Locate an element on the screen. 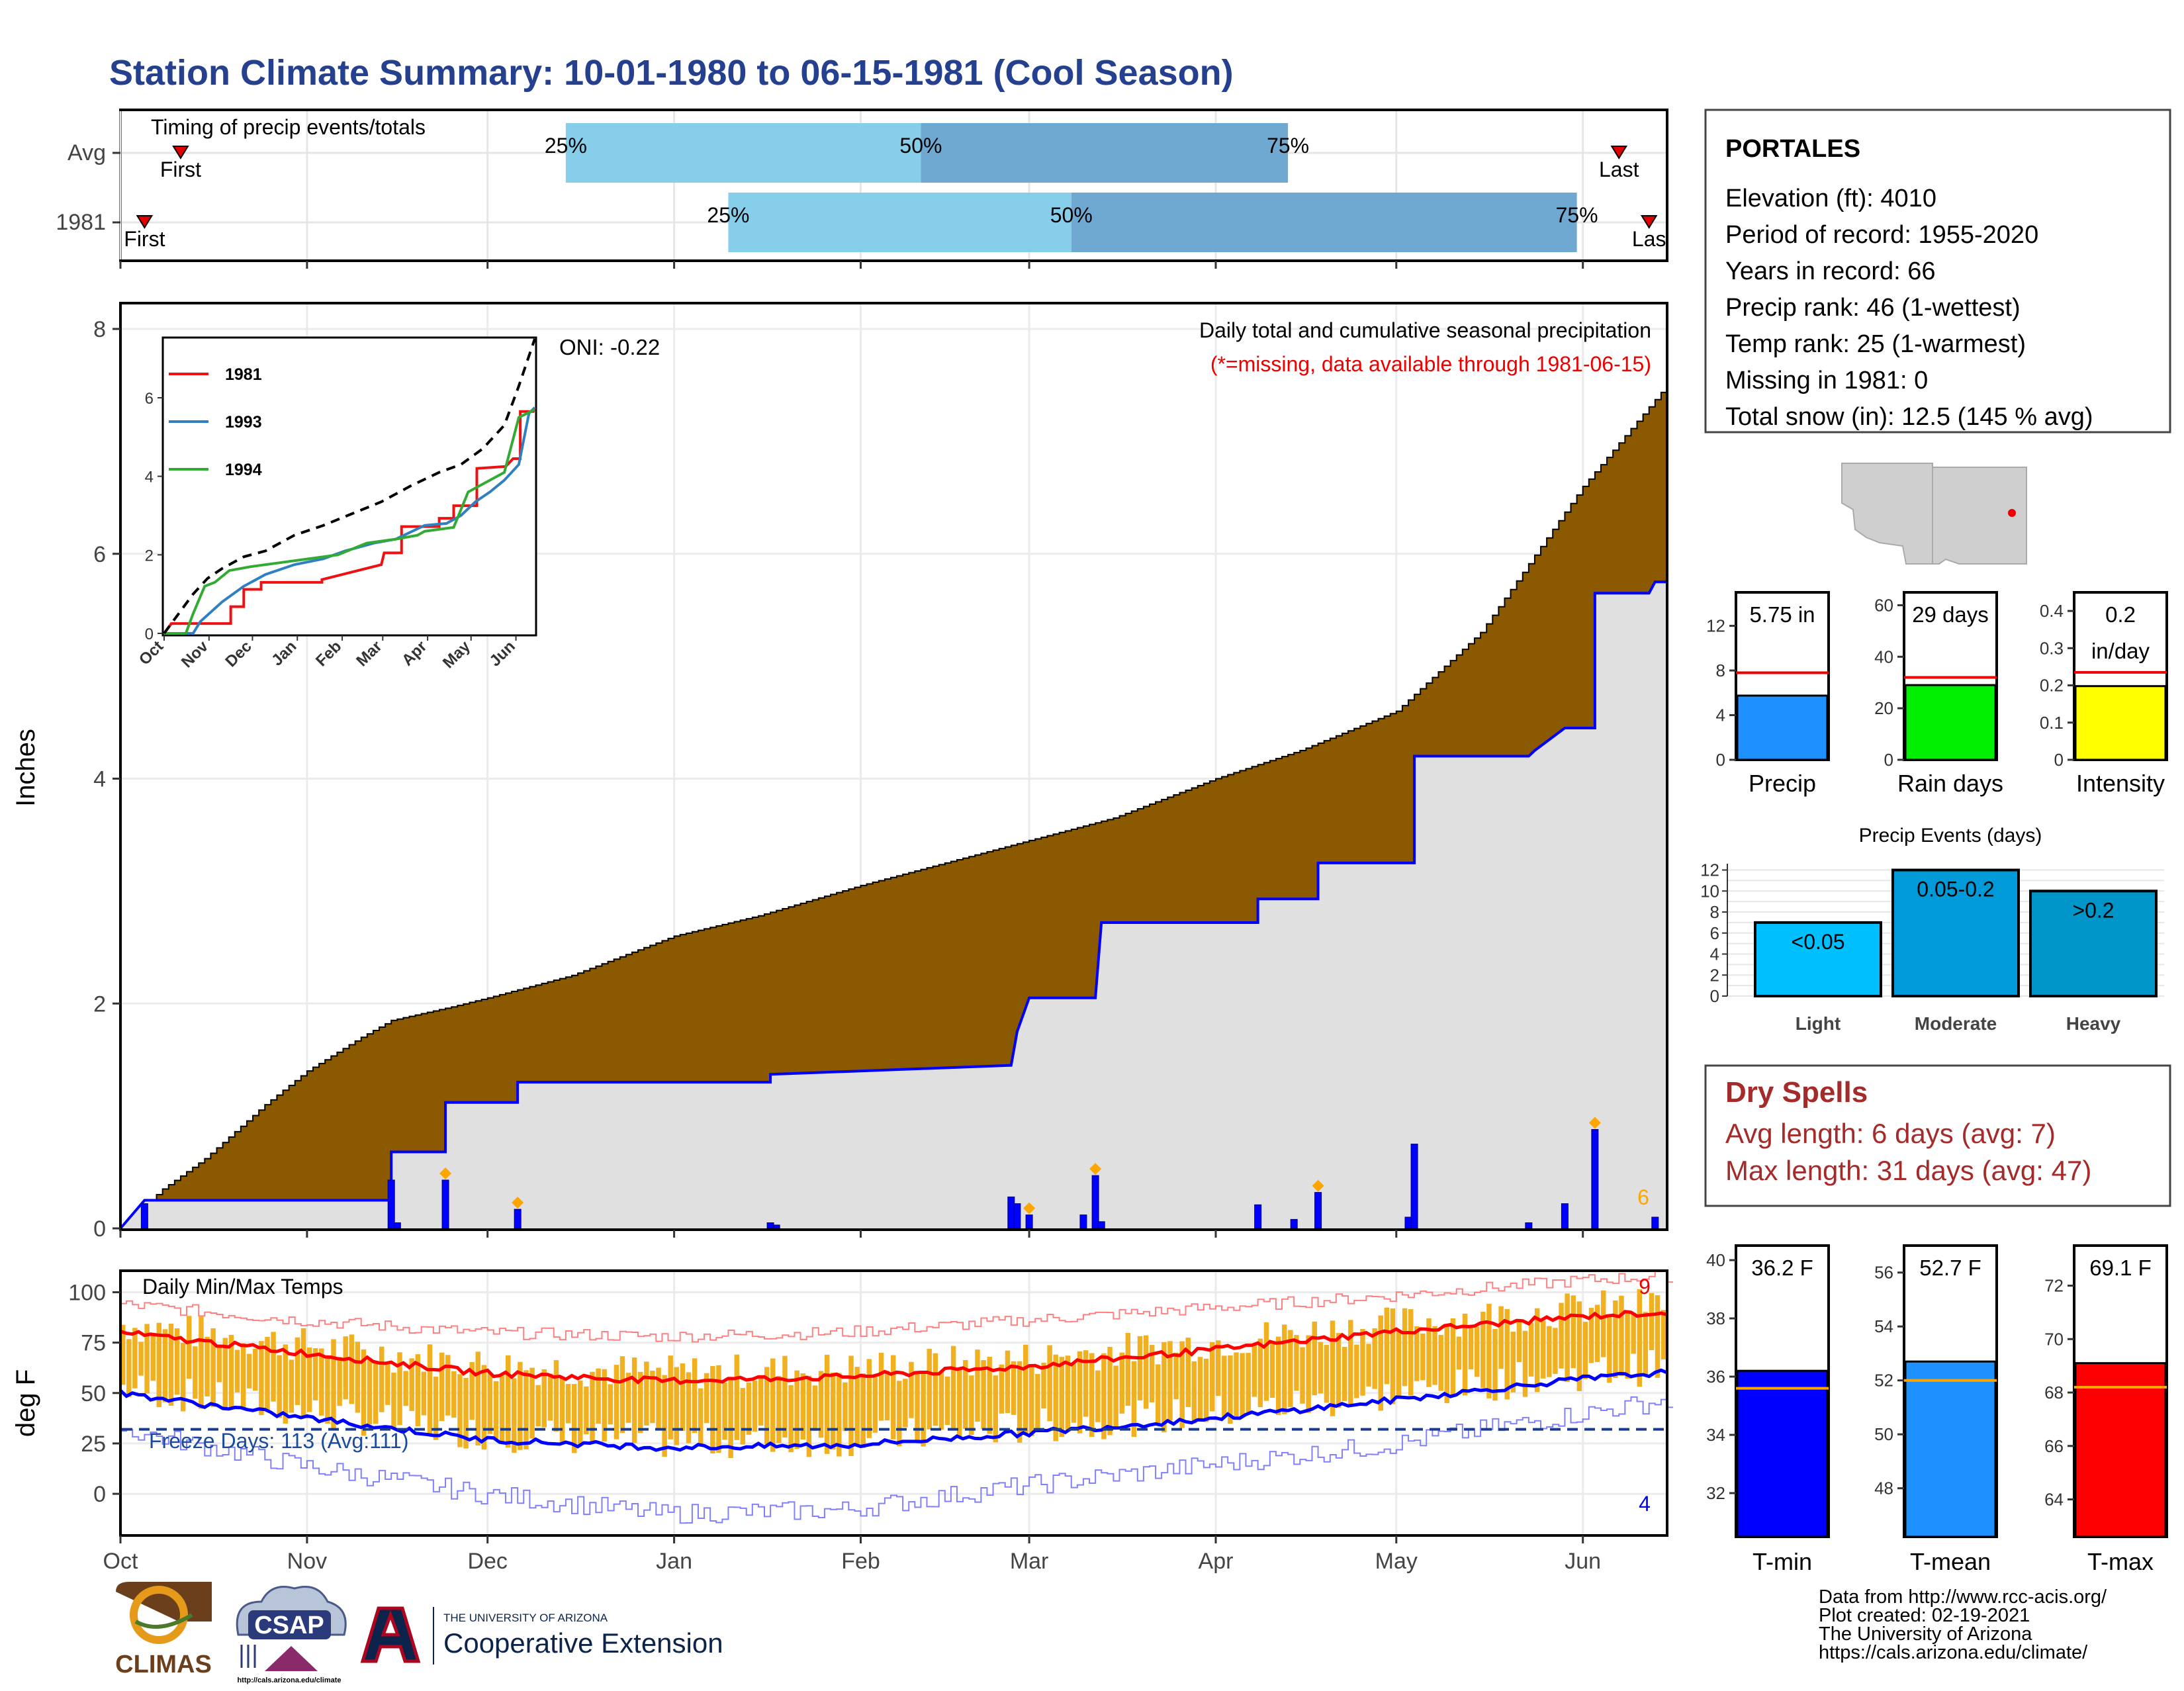 Image resolution: width=2184 pixels, height=1691 pixels. dry-spells-max: Max length: 31 days (avg: 47) is located at coordinates (1908, 1170).